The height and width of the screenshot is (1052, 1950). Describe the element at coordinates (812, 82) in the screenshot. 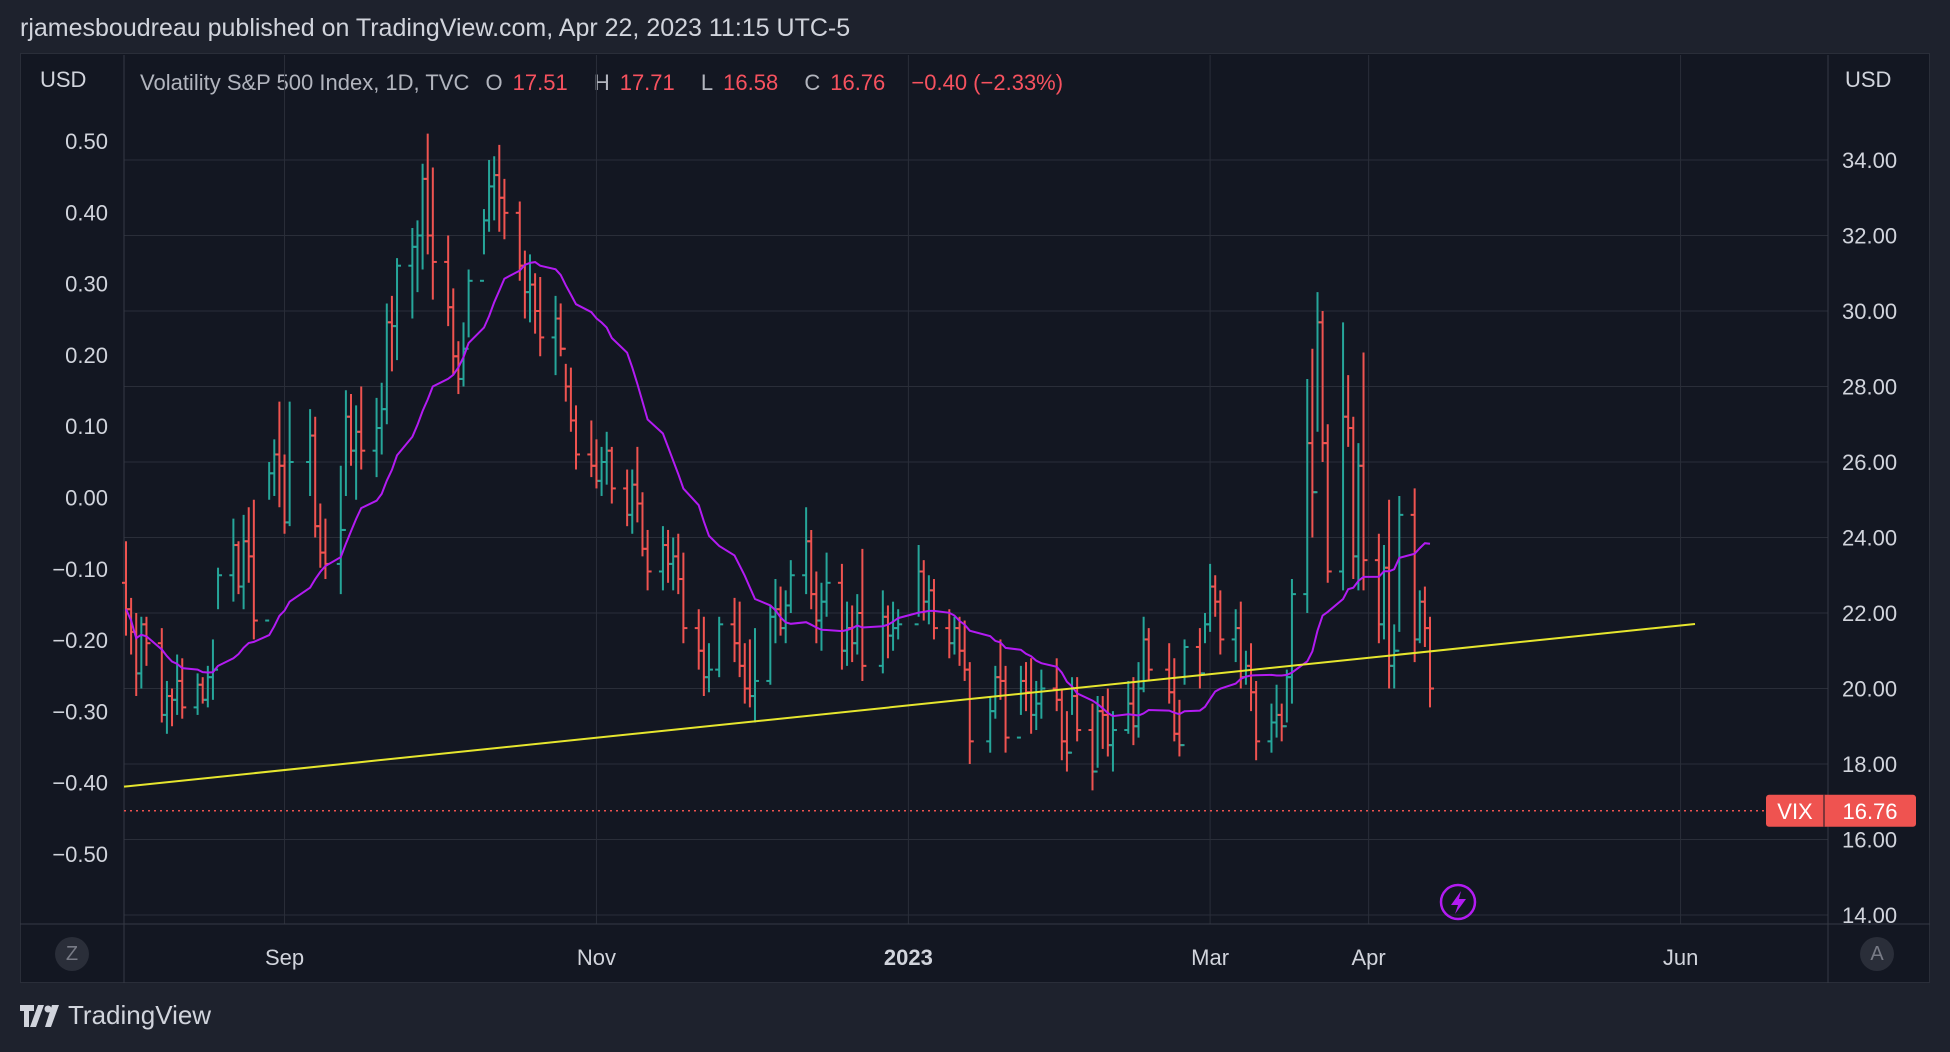

I see `legend-c-label: C` at that location.